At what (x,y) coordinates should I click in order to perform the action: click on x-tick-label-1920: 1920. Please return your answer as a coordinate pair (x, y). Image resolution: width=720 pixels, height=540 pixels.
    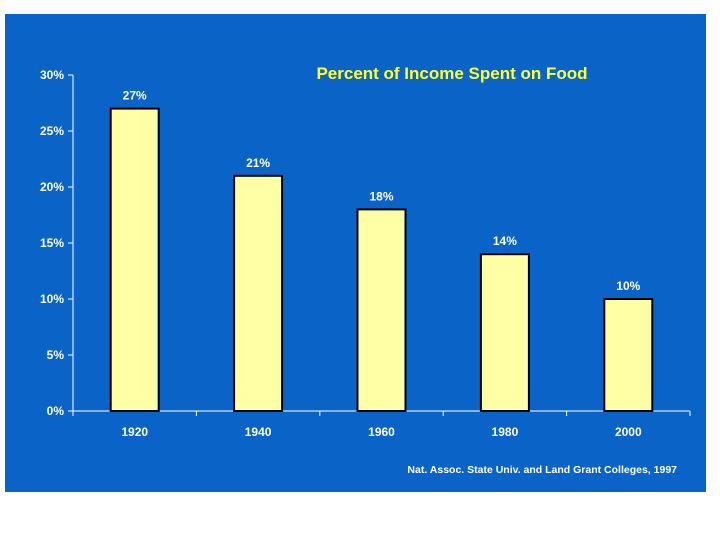
    Looking at the image, I should click on (134, 432).